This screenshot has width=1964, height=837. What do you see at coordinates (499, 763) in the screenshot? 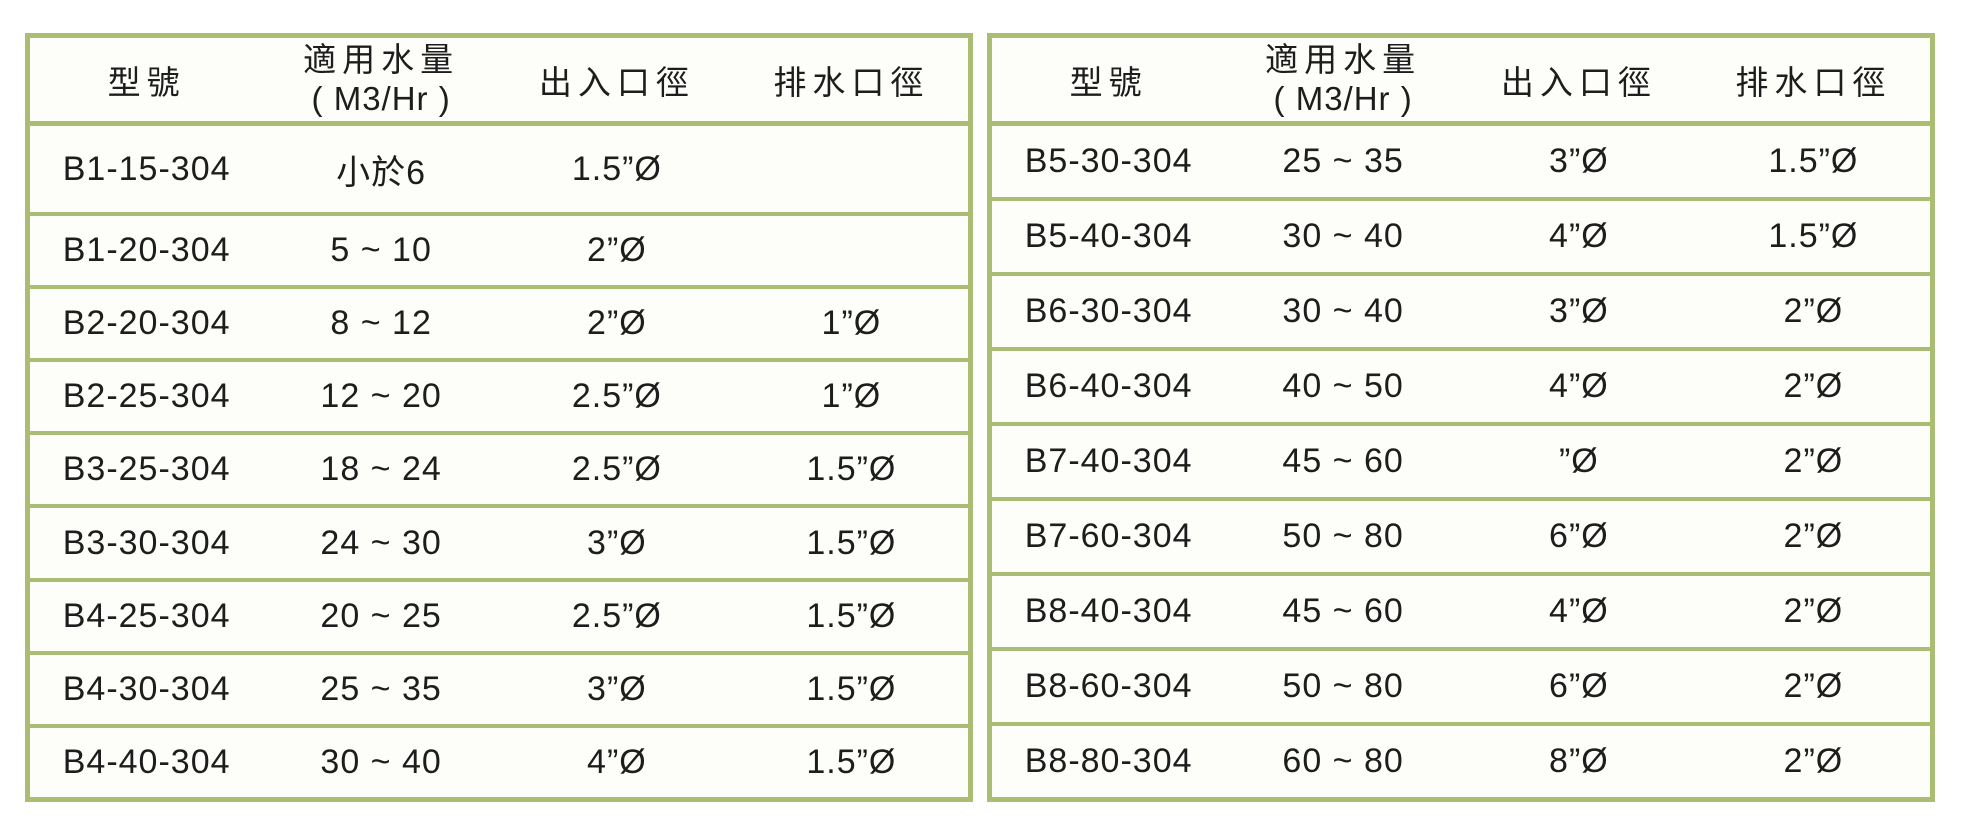
I see `table-row: B4-40-304 30 ~ 40 4”Ø 1.5”Ø` at bounding box center [499, 763].